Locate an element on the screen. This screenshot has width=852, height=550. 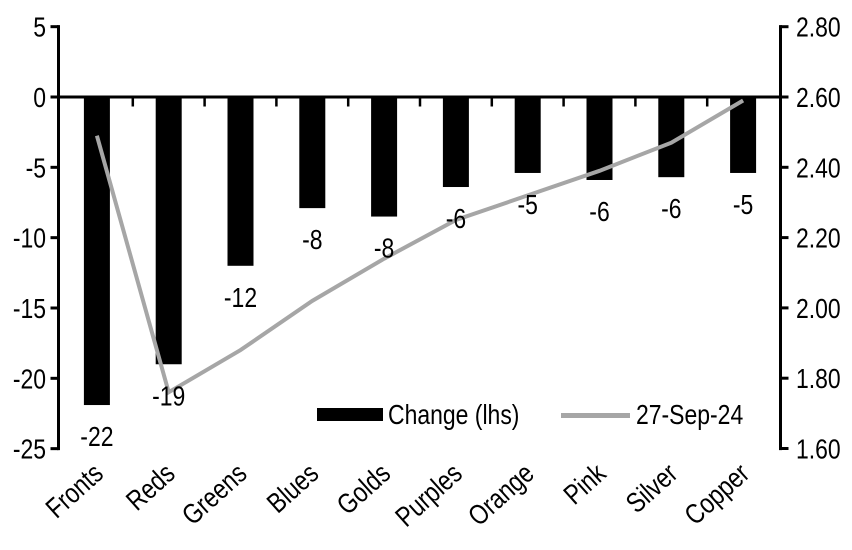
legend-bar-label: Change (lhs) is located at coordinates (454, 414).